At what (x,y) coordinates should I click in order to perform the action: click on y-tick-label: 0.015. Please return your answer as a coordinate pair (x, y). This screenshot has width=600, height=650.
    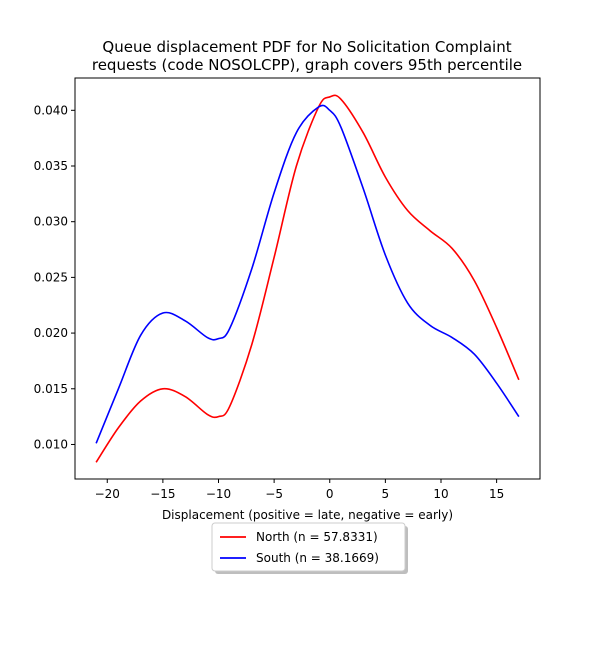
    Looking at the image, I should click on (51, 389).